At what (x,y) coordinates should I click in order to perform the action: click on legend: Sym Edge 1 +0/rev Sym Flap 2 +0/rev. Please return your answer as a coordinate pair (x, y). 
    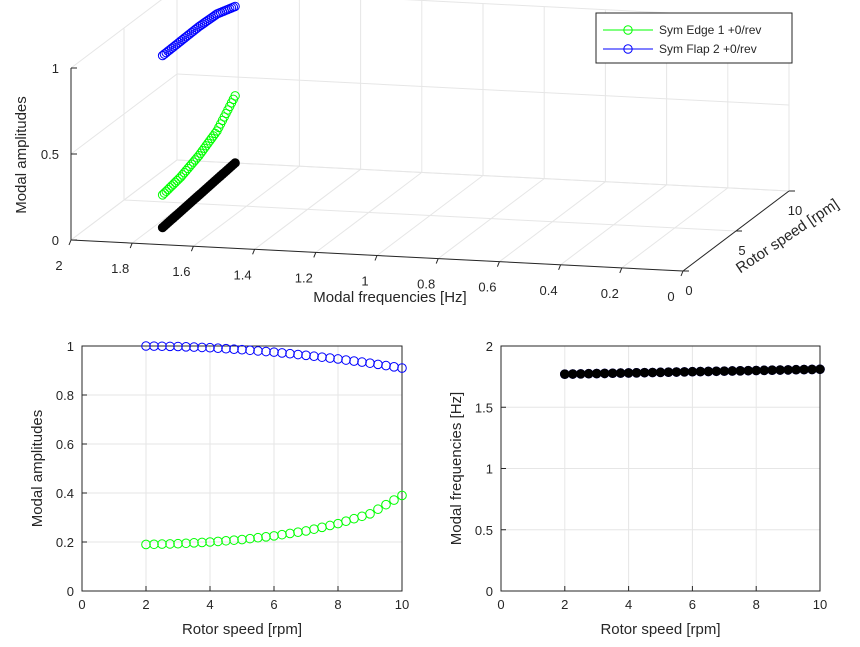
    Looking at the image, I should click on (694, 38).